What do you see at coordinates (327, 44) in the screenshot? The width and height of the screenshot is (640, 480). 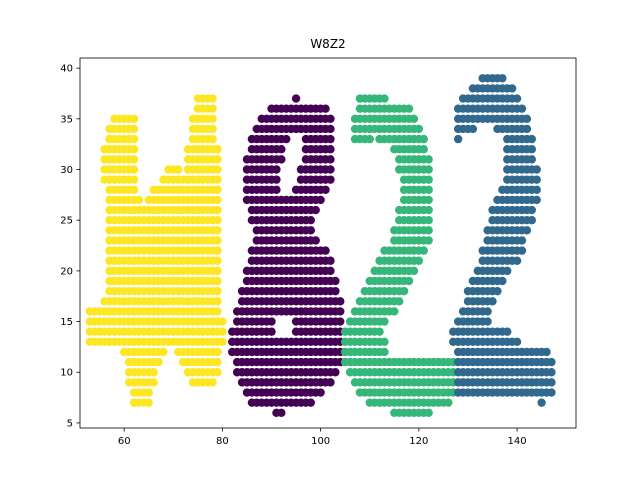 I see `chart-title: W8Z2` at bounding box center [327, 44].